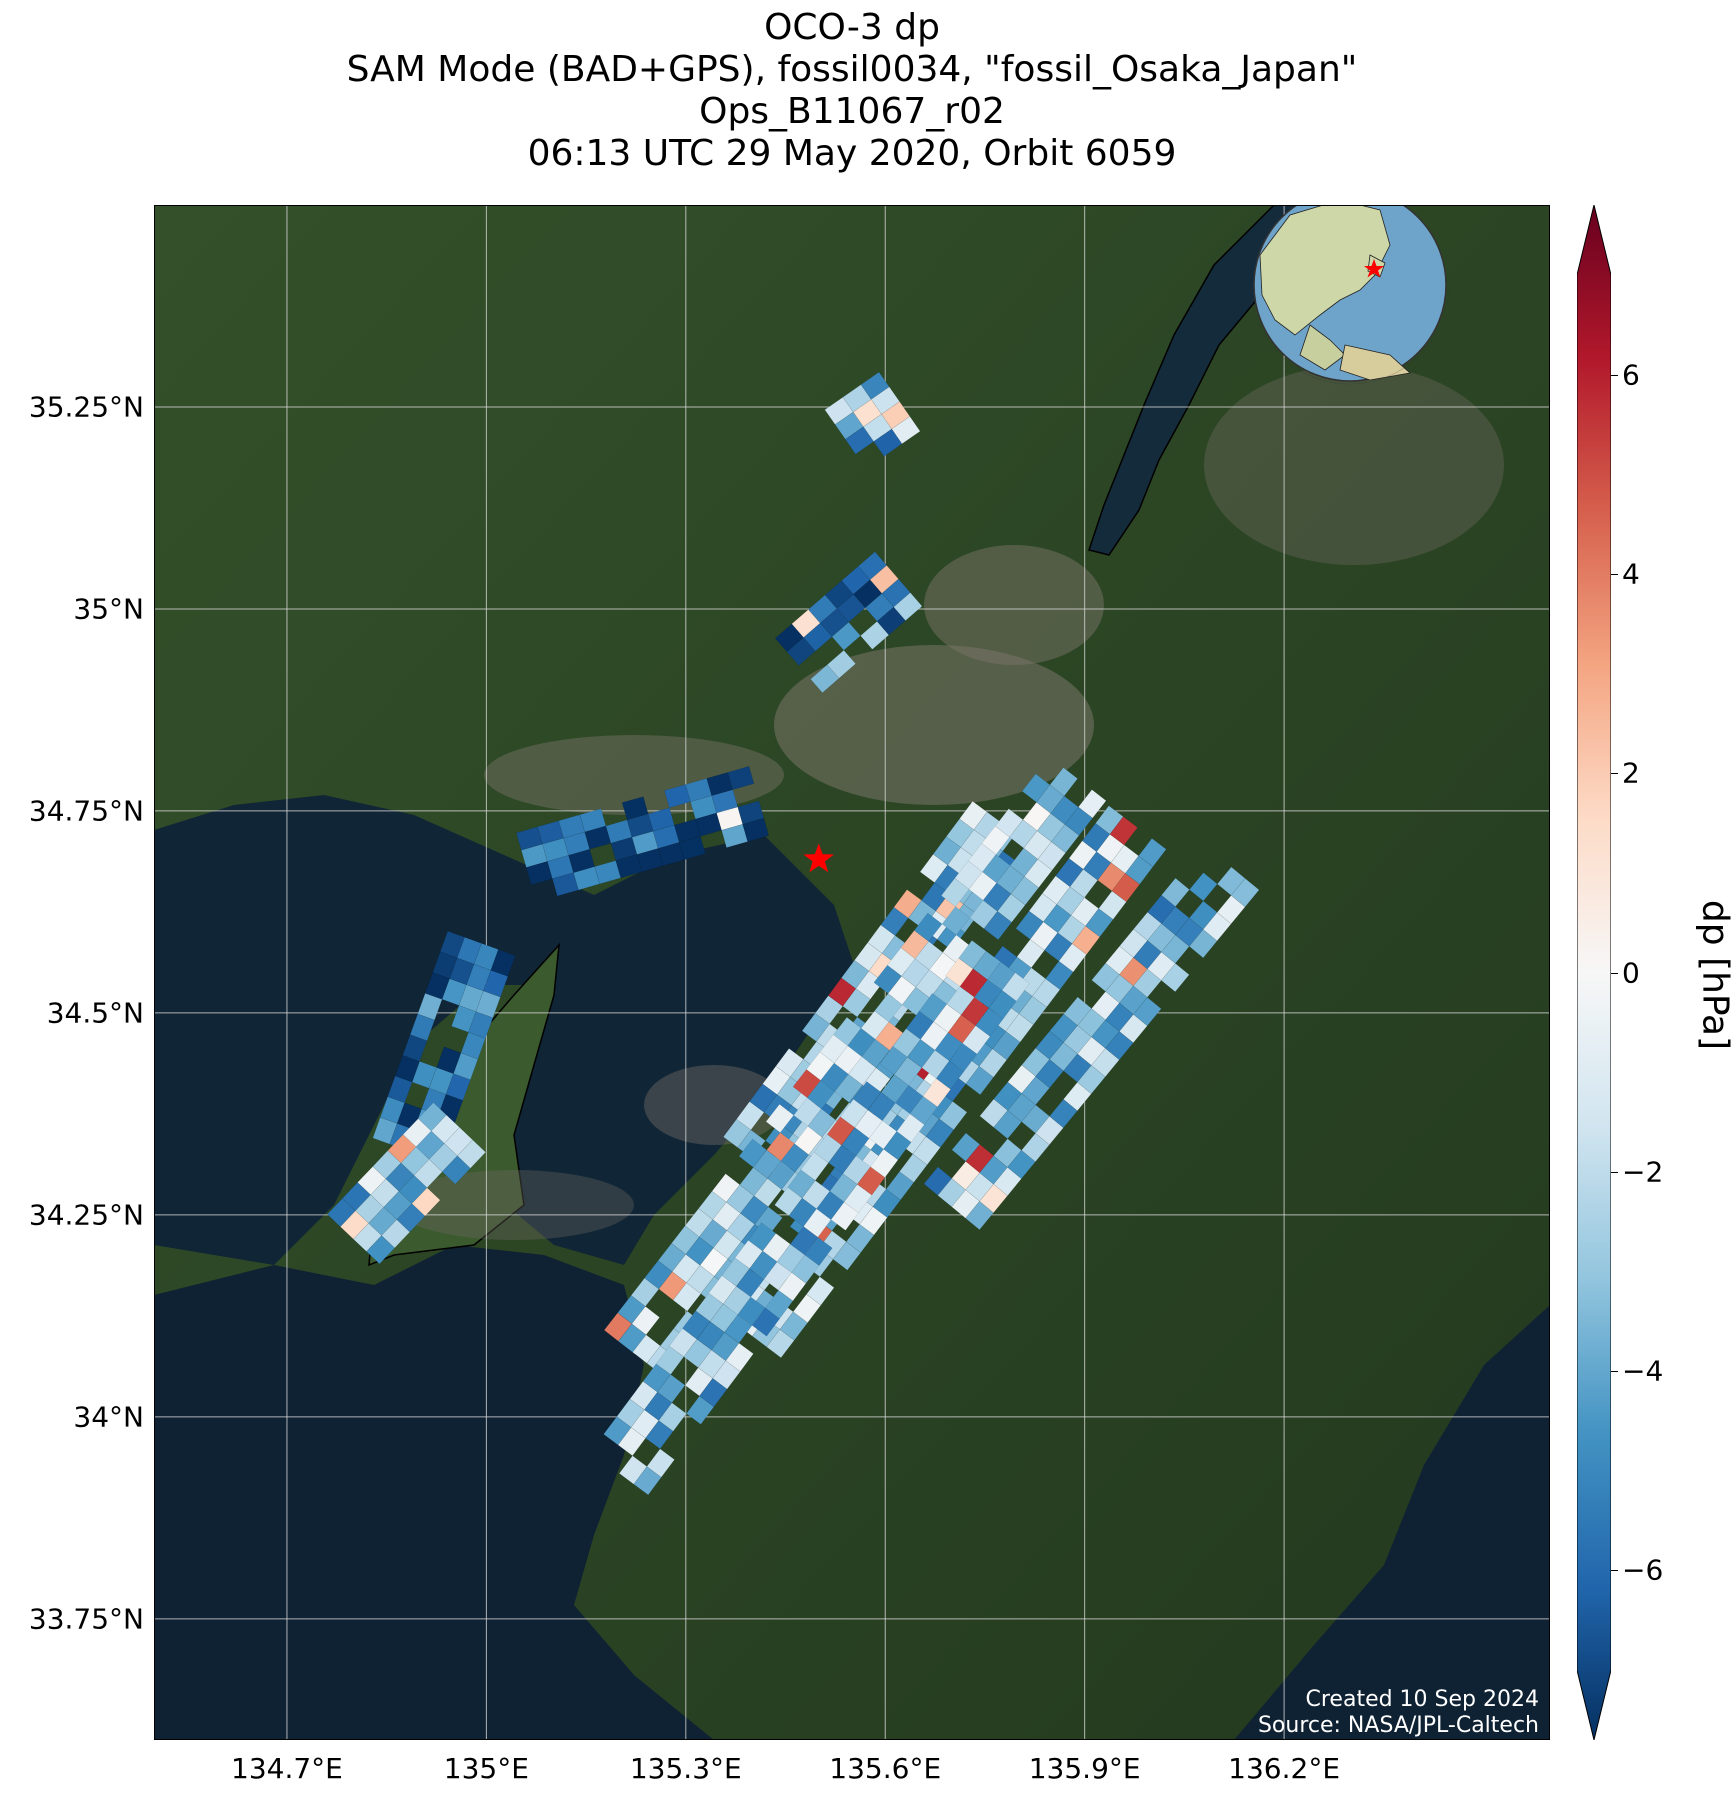  Describe the element at coordinates (852, 27) in the screenshot. I see `title-line-1: OCO-3 dp` at that location.